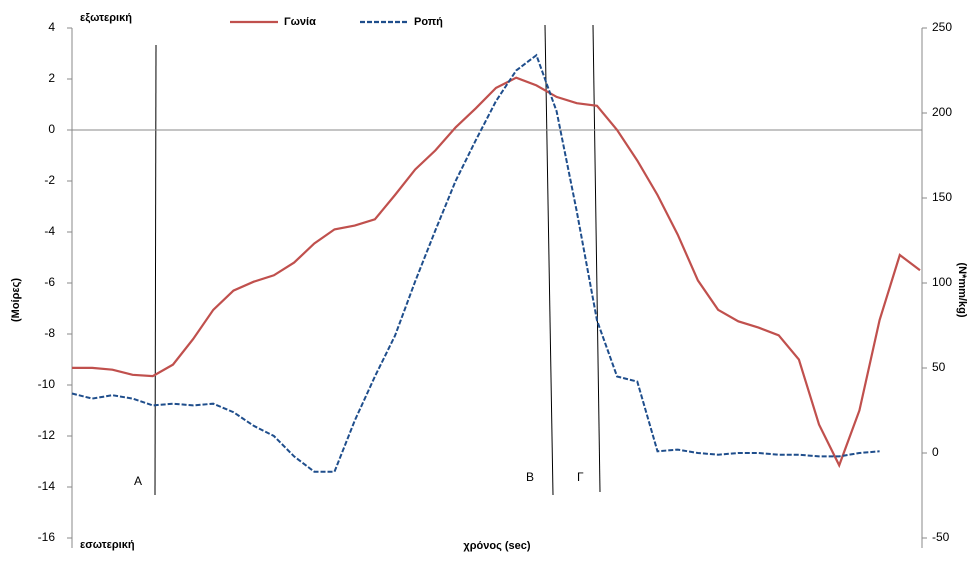 The width and height of the screenshot is (973, 562). What do you see at coordinates (51, 78) in the screenshot?
I see `y-tick-label: 2` at bounding box center [51, 78].